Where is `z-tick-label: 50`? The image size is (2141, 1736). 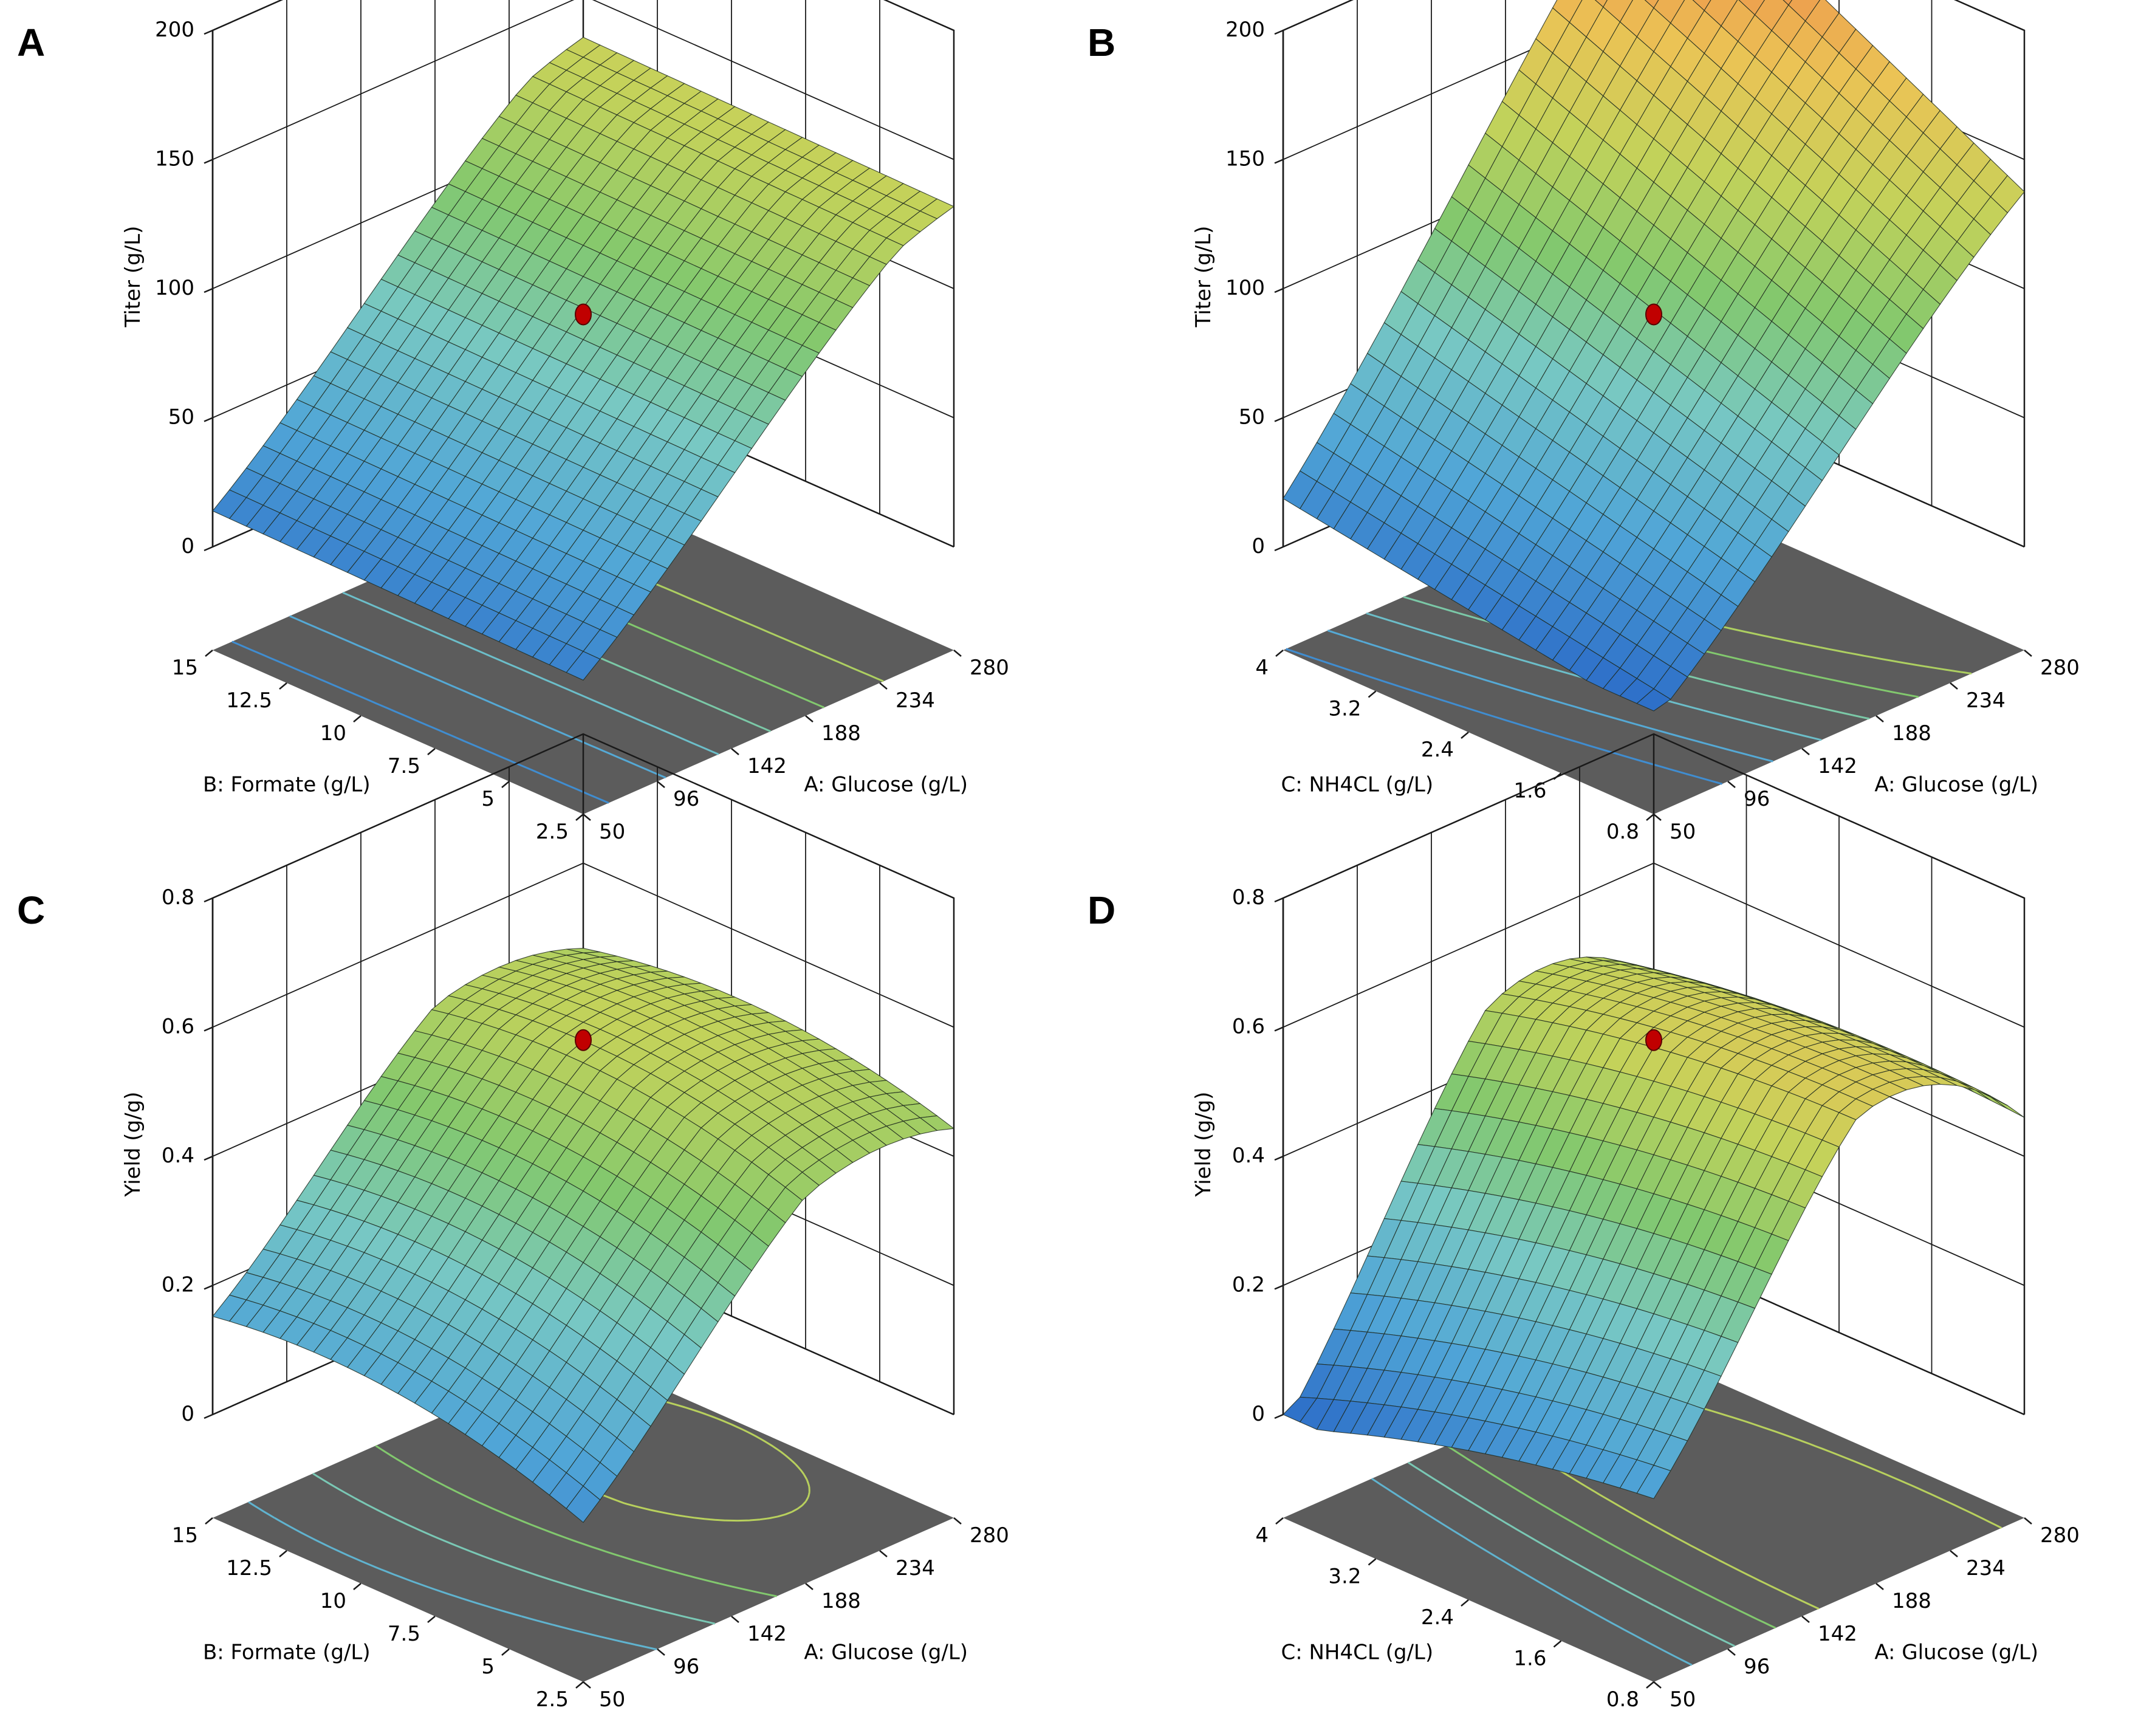 z-tick-label: 50 is located at coordinates (181, 418).